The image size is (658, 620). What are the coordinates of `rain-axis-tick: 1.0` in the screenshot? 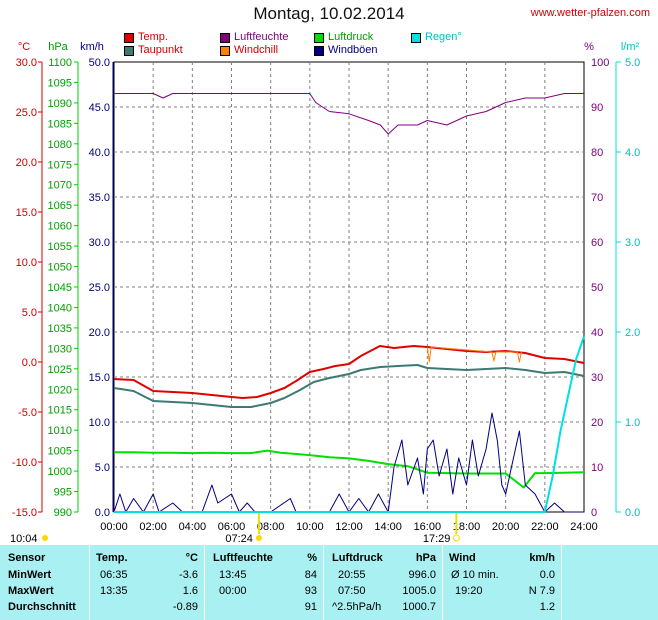 It's located at (632, 423).